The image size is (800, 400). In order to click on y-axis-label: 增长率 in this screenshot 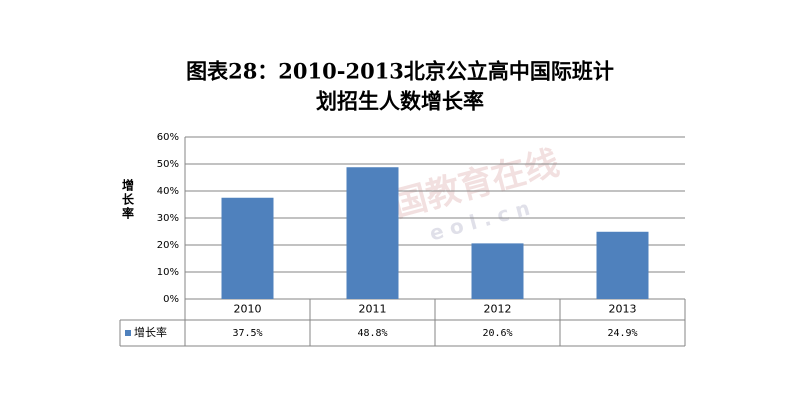, I will do `click(128, 199)`.